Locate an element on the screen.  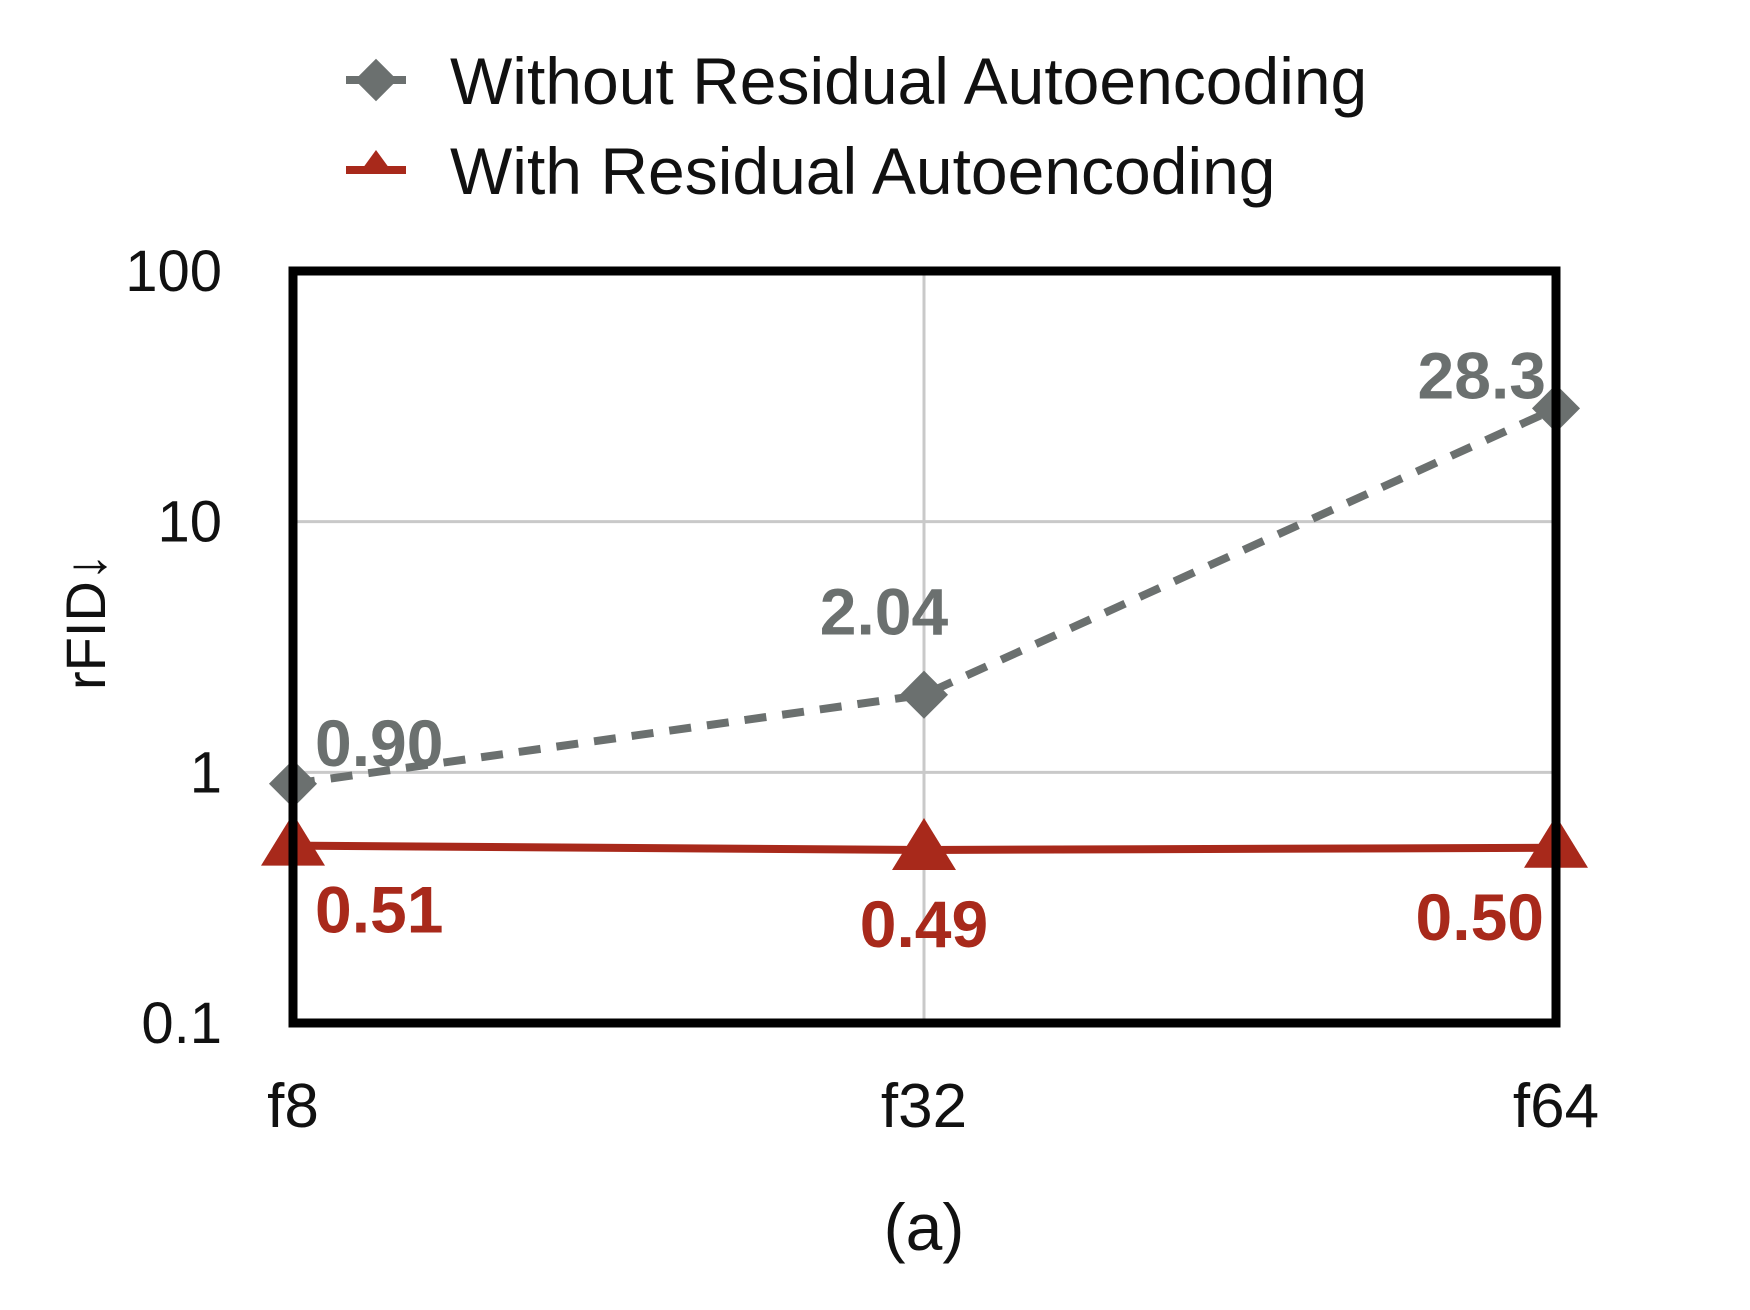
y-tick-label: 10 is located at coordinates (189, 522).